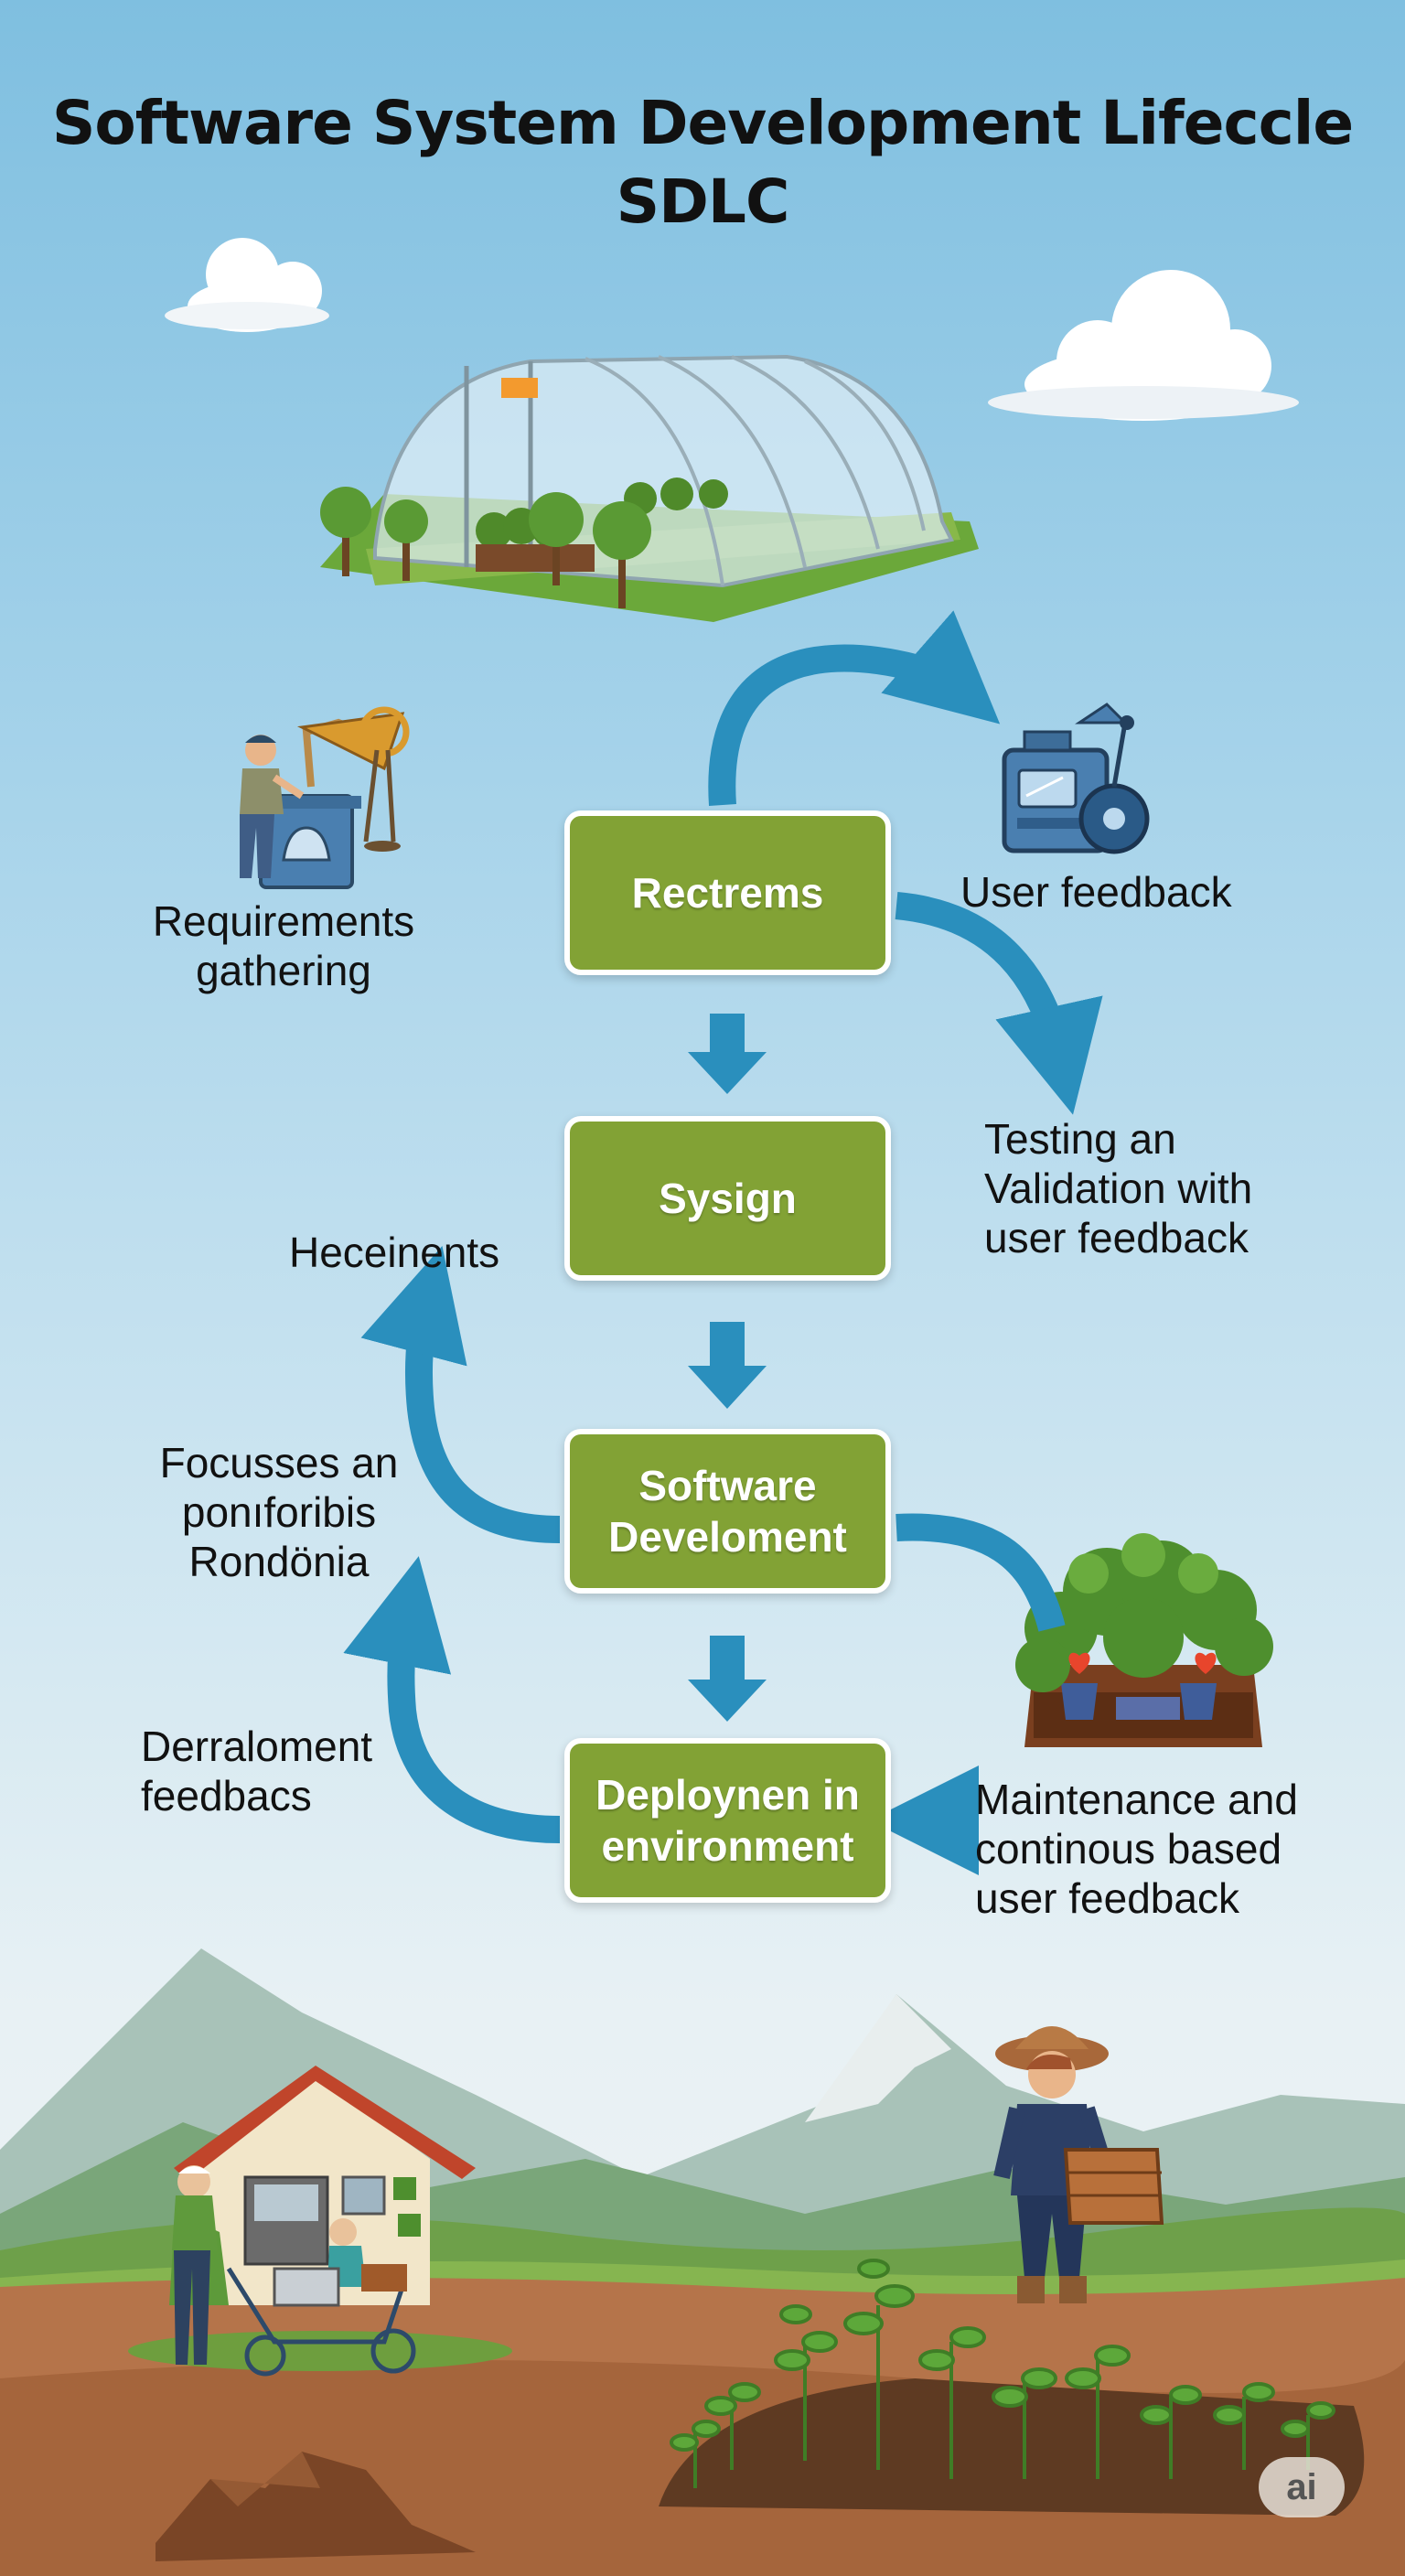 This screenshot has height=2576, width=1405. I want to click on arrow-to-focusses, so click(452, 1700).